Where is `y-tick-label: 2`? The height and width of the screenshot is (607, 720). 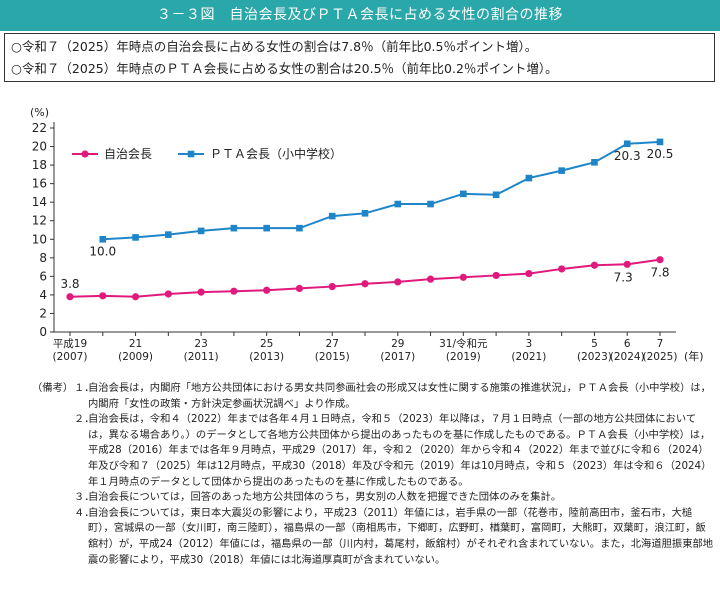
y-tick-label: 2 is located at coordinates (43, 313).